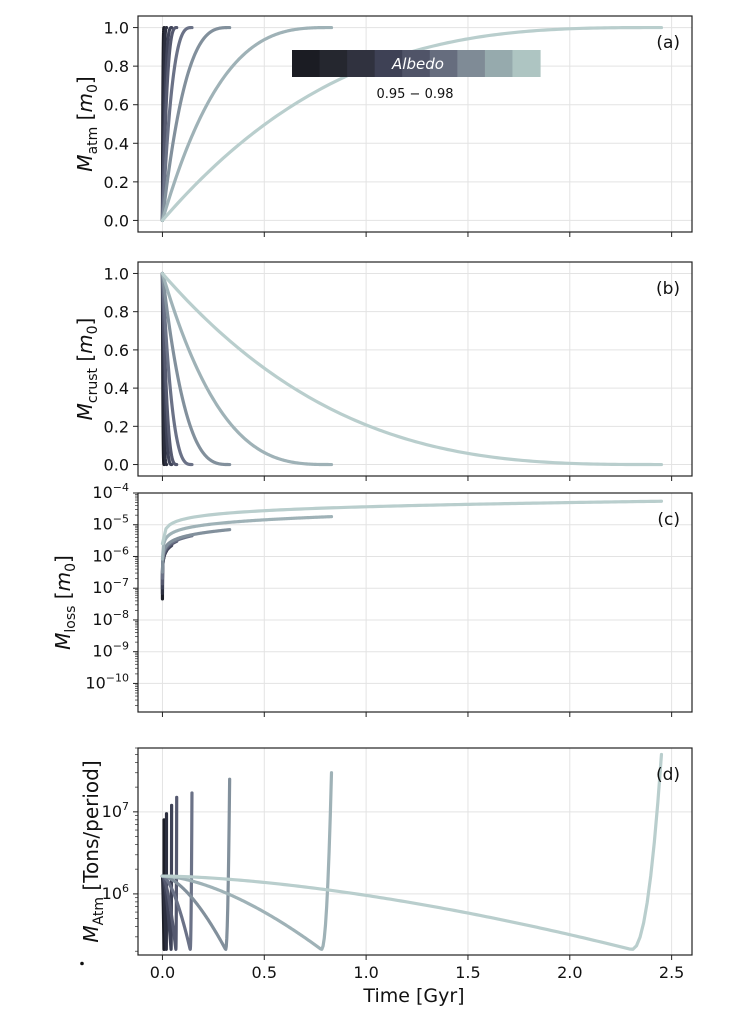 The height and width of the screenshot is (1024, 739). Describe the element at coordinates (467, 972) in the screenshot. I see `x-tick-label: 1.5` at that location.